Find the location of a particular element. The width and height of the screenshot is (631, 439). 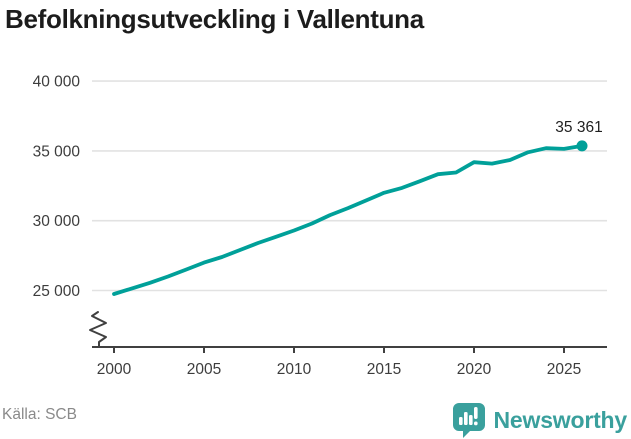

newsworthy-wordmark: Newsworthy is located at coordinates (560, 419).